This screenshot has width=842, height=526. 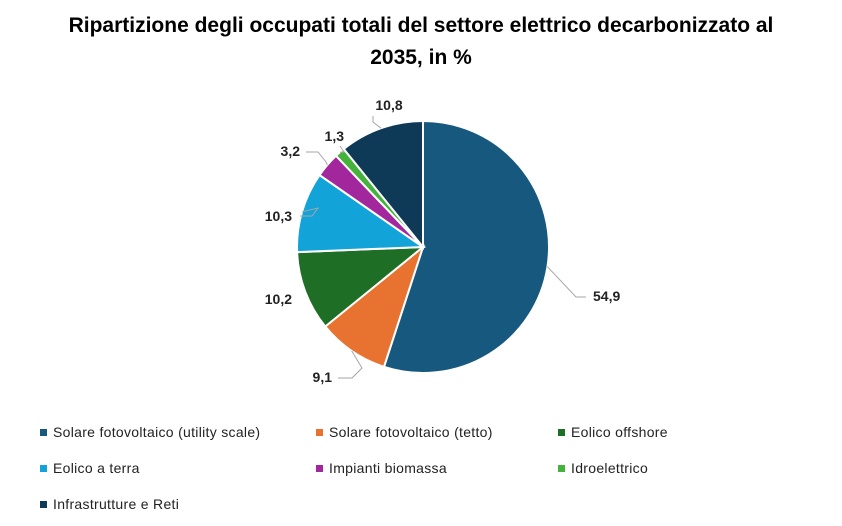 What do you see at coordinates (96, 468) in the screenshot?
I see `legend-label-eolico-a-terra: Eolico a terra` at bounding box center [96, 468].